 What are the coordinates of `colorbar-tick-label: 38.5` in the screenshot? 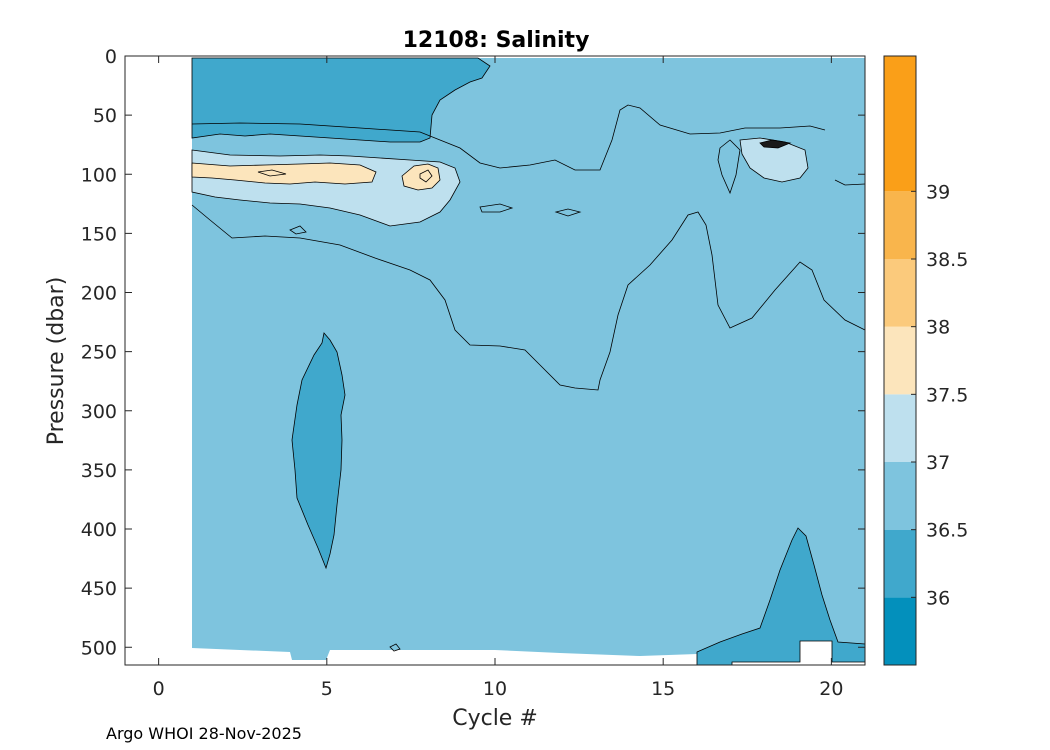 It's located at (947, 260).